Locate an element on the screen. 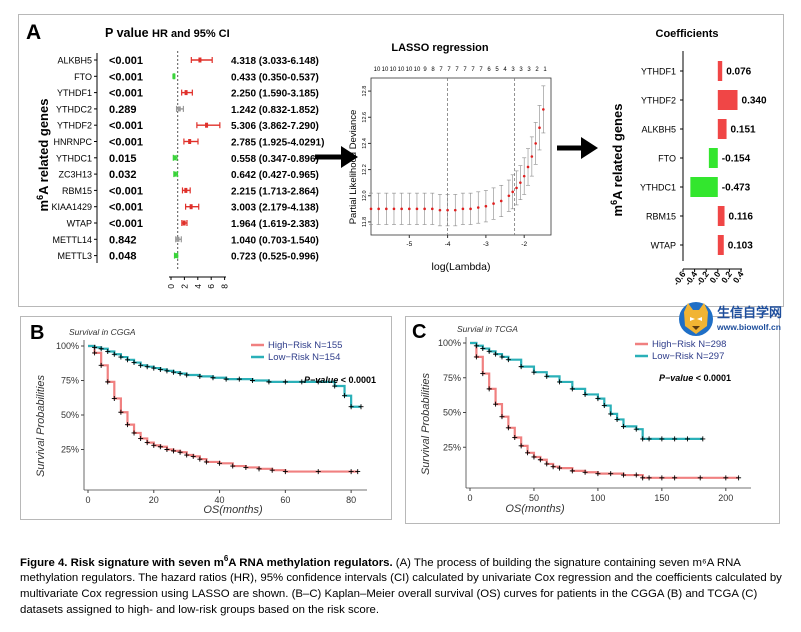 The height and width of the screenshot is (632, 801). km-y-tick-label: 75% is located at coordinates (452, 378).